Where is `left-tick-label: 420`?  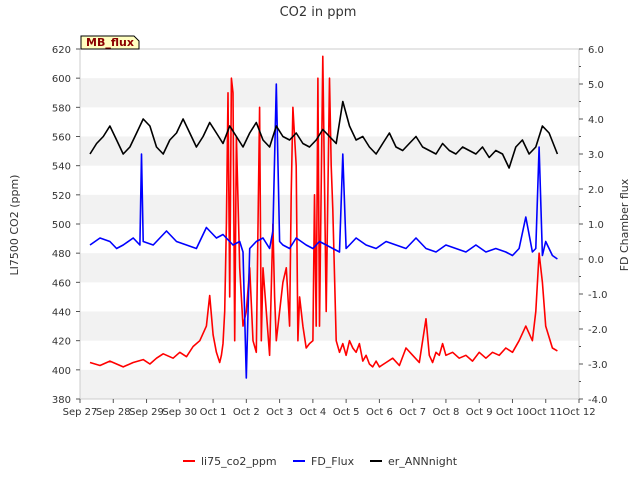
left-tick-label: 420 is located at coordinates (61, 342).